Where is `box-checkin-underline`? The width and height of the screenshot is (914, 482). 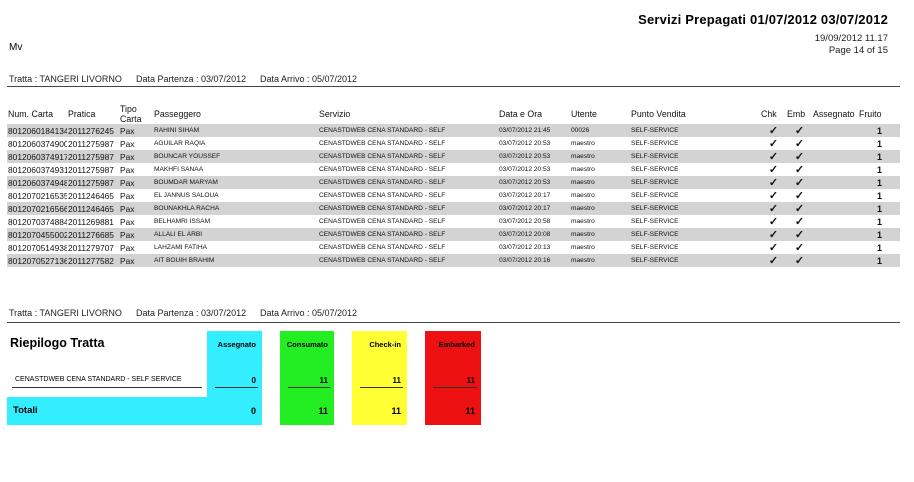 box-checkin-underline is located at coordinates (381, 387).